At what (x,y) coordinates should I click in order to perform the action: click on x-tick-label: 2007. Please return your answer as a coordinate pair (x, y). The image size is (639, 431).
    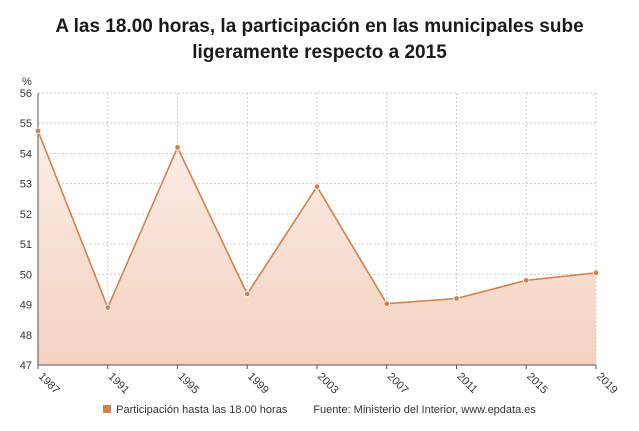
    Looking at the image, I should click on (398, 384).